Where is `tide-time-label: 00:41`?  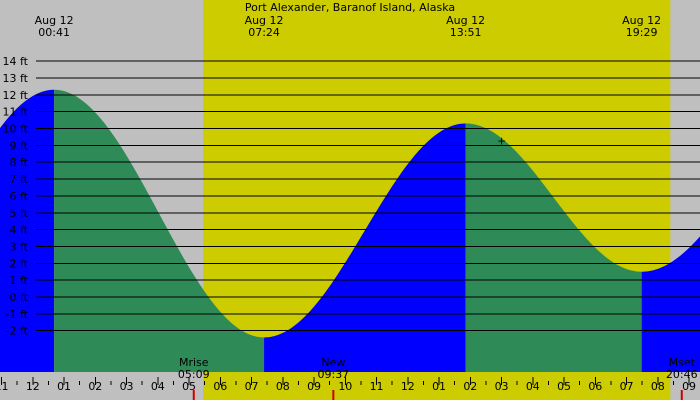
tide-time-label: 00:41 is located at coordinates (54, 32).